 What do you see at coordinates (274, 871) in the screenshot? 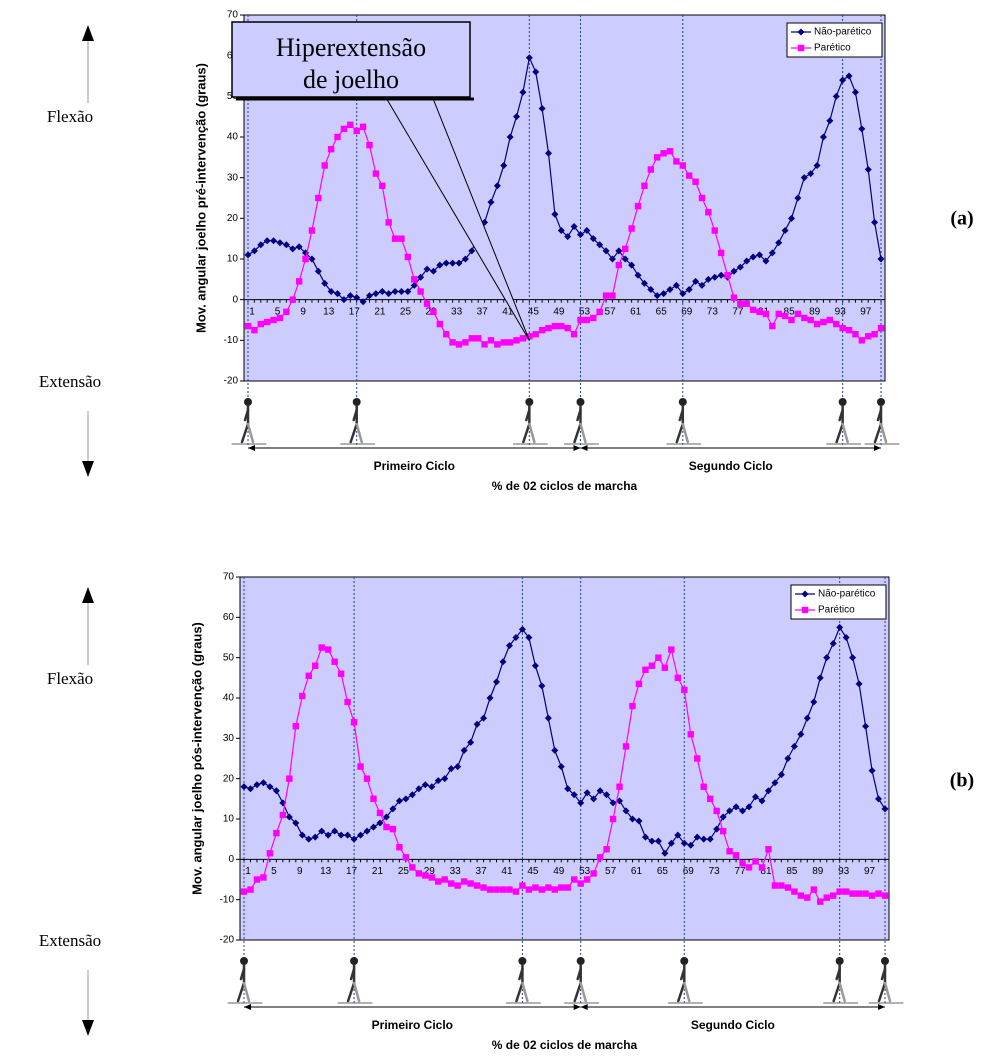
I see `x-tick-label: 5` at bounding box center [274, 871].